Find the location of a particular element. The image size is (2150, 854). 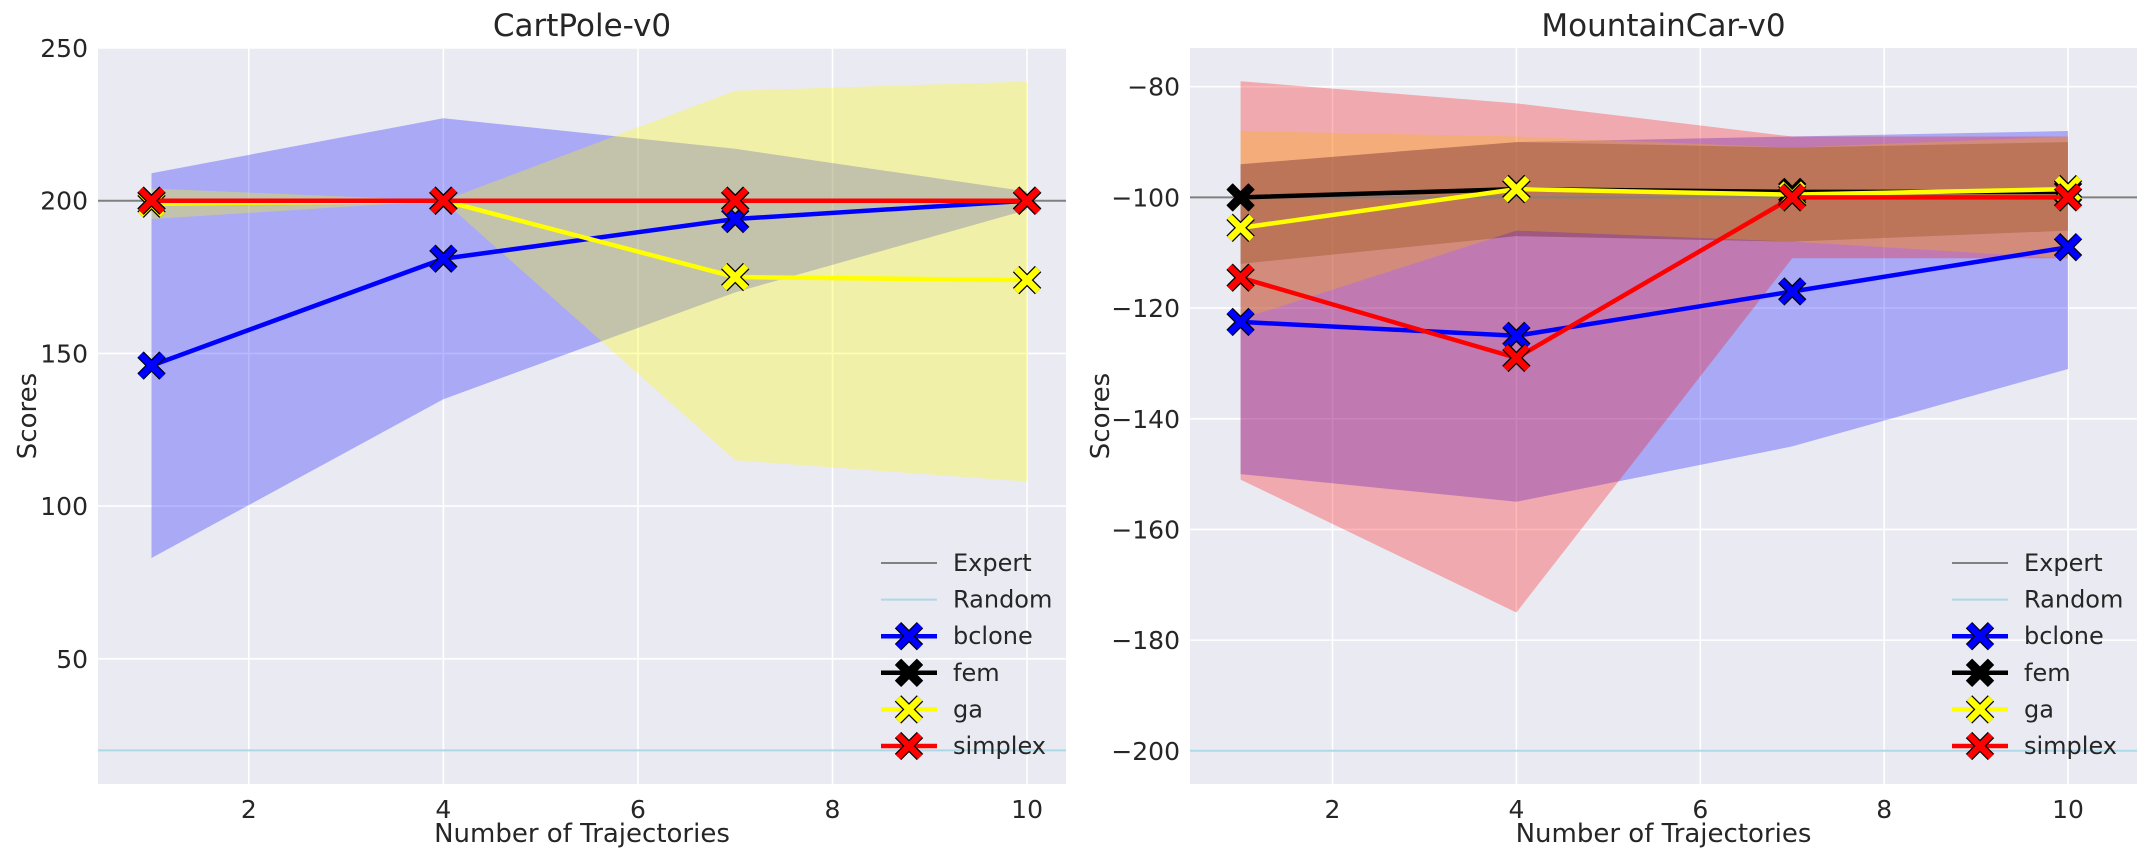

series-line-bclone is located at coordinates (1654, 291).